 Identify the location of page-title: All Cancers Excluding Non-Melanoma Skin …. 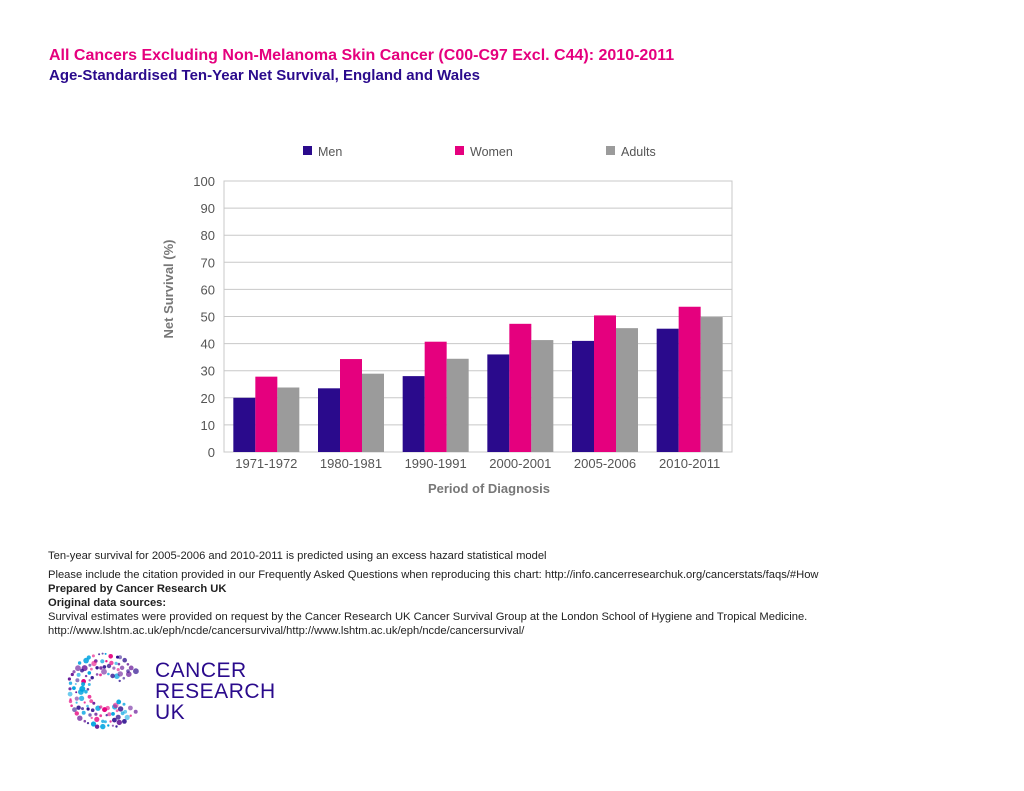
(362, 55).